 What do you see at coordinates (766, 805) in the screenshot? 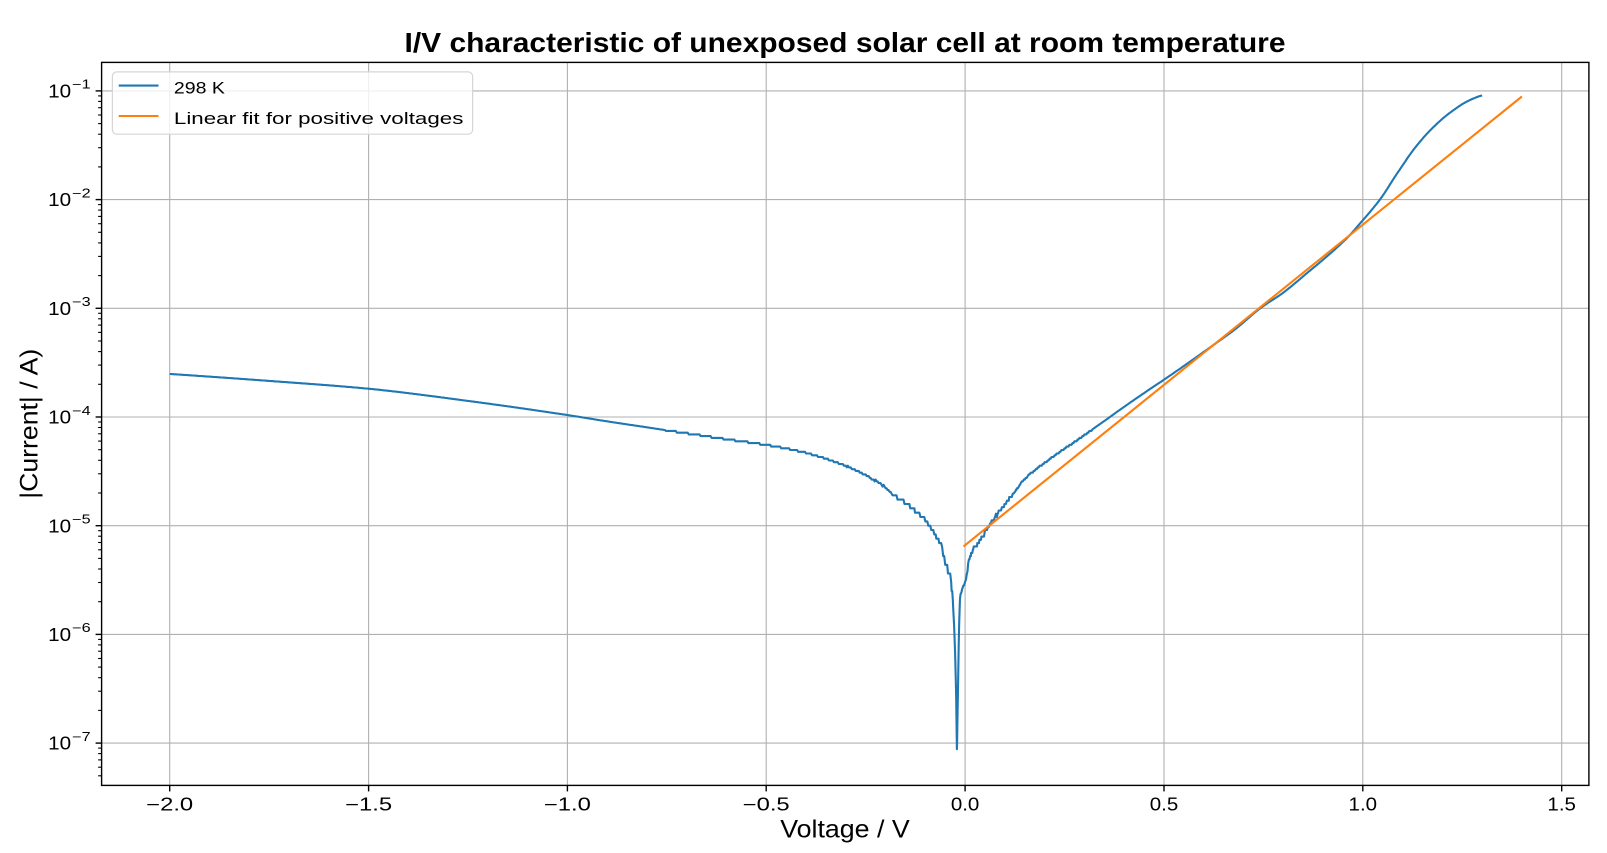
I see `svg-text: −0.5` at bounding box center [766, 805].